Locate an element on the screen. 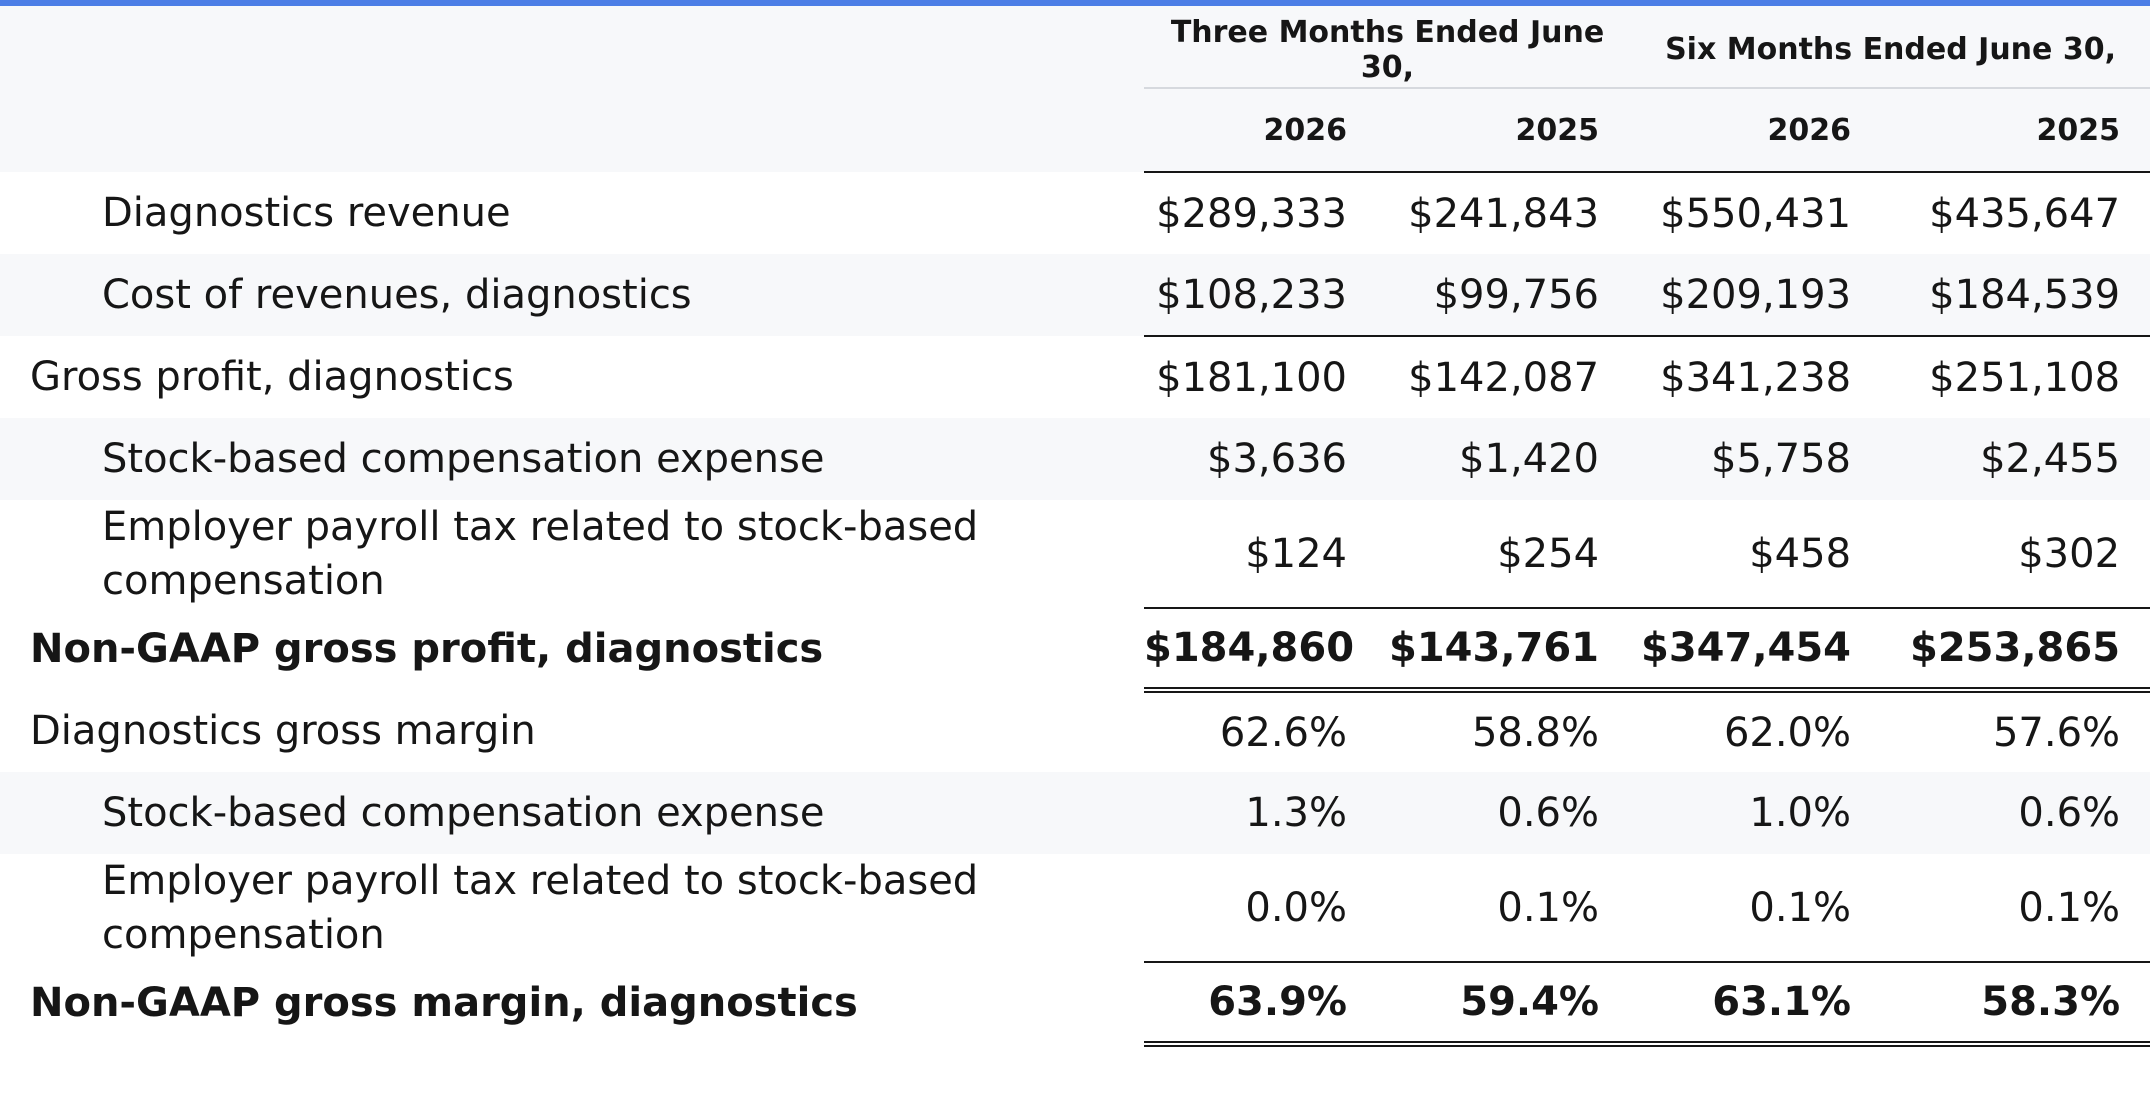 The height and width of the screenshot is (1111, 2150). row-value: $143,761 is located at coordinates (1505, 650).